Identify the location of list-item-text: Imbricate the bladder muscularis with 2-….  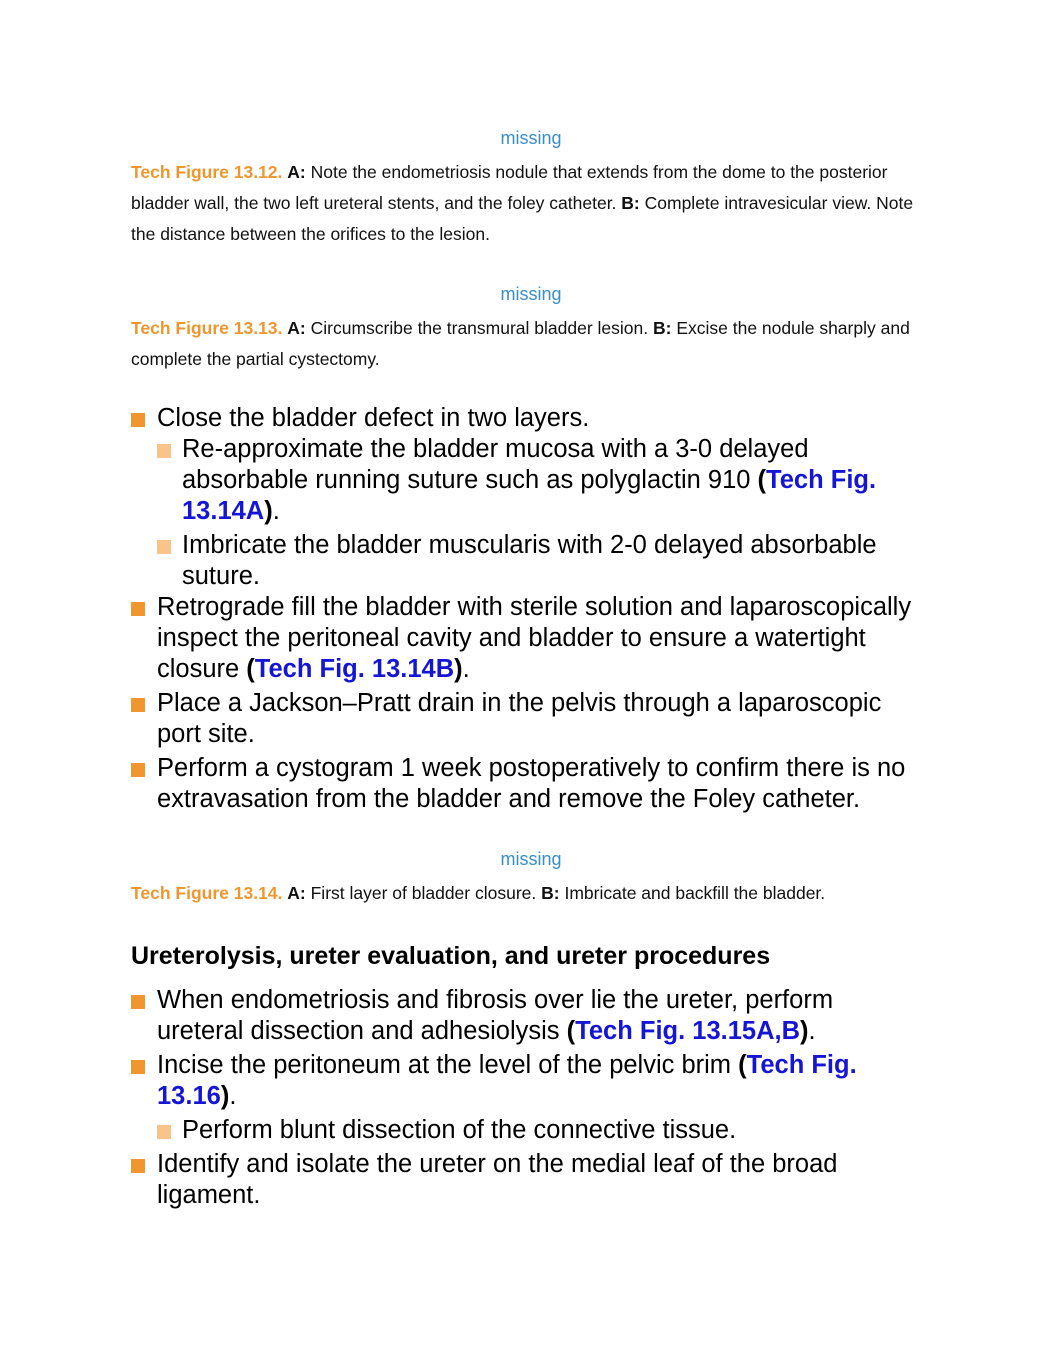
(529, 560).